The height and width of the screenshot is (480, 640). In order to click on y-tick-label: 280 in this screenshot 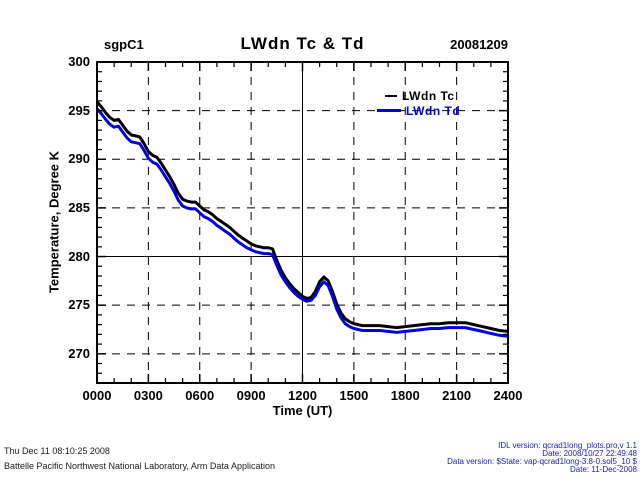, I will do `click(79, 256)`.